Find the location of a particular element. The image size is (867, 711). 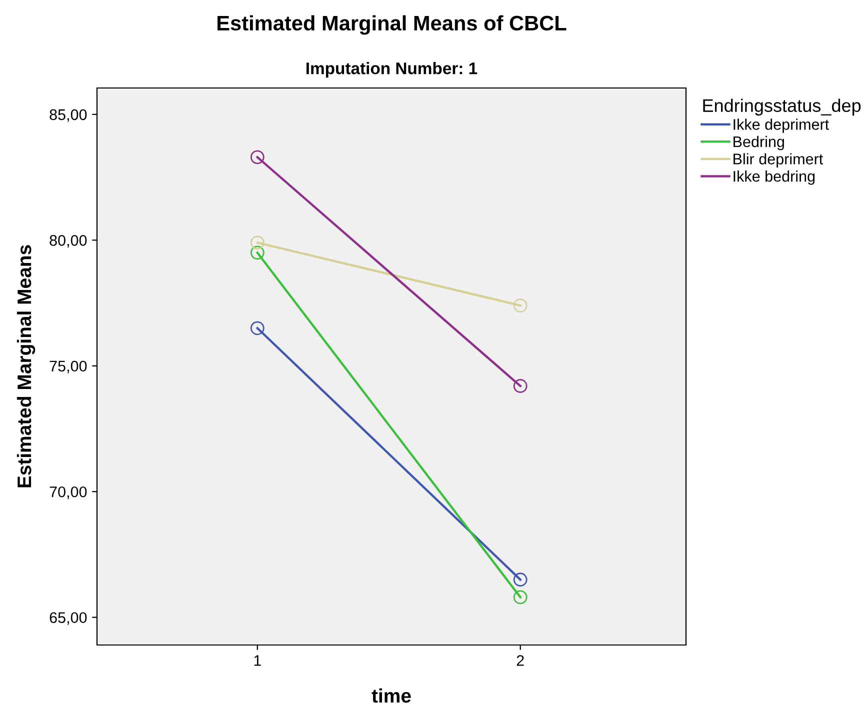

legend-label: Bedring is located at coordinates (759, 143).